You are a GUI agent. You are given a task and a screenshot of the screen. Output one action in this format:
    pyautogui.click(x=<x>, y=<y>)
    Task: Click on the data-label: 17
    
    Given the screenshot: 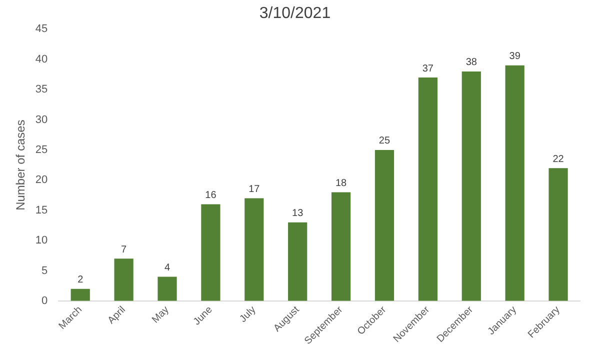 What is the action you would take?
    pyautogui.click(x=254, y=190)
    